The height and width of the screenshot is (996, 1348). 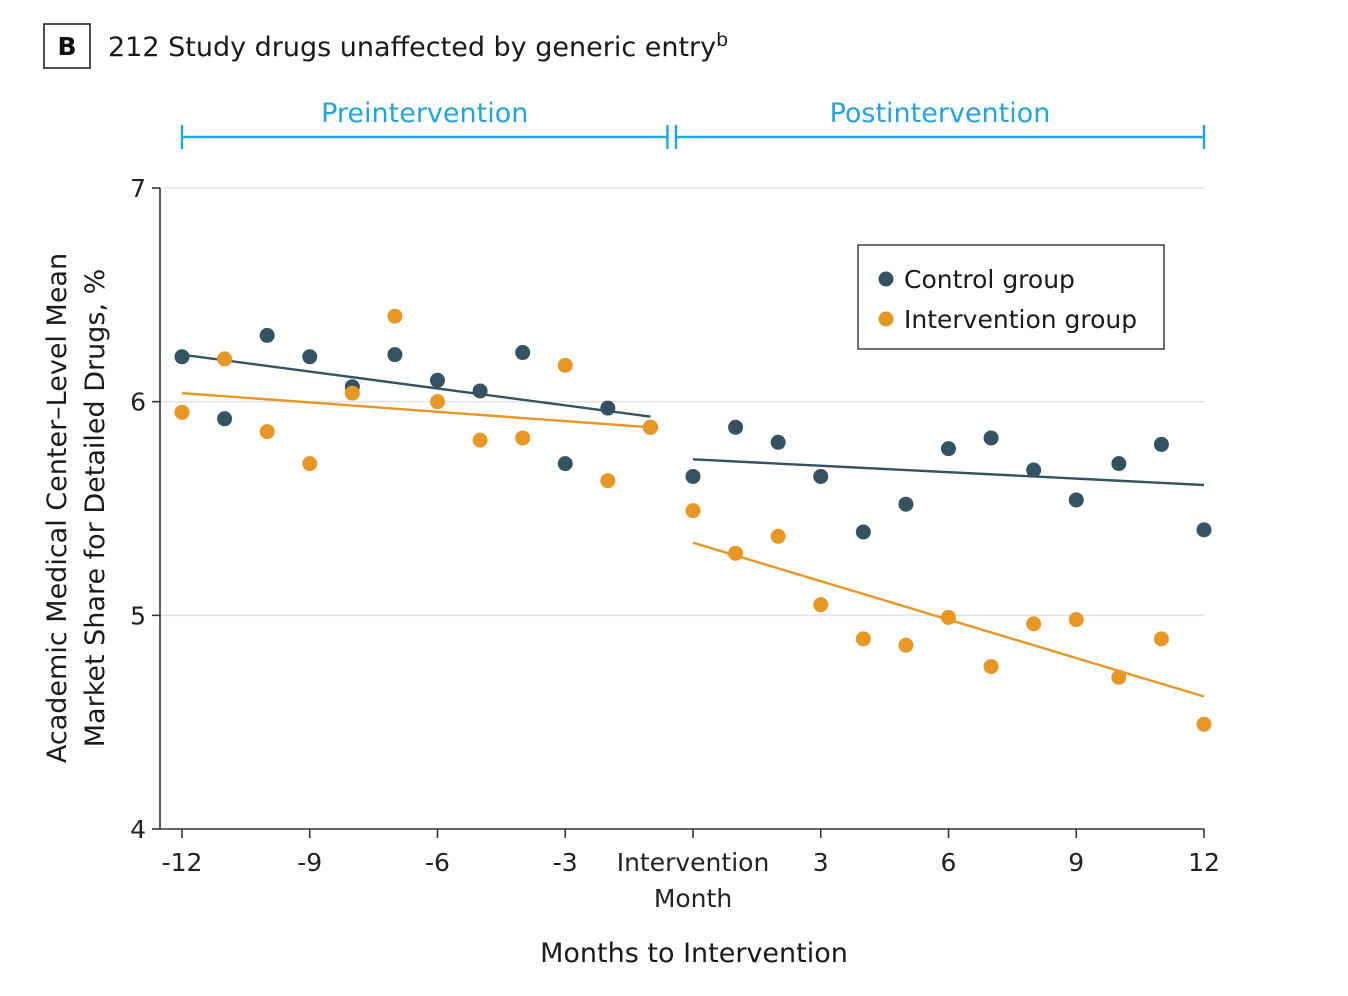 I want to click on y-tick-label: 5, so click(x=138, y=615).